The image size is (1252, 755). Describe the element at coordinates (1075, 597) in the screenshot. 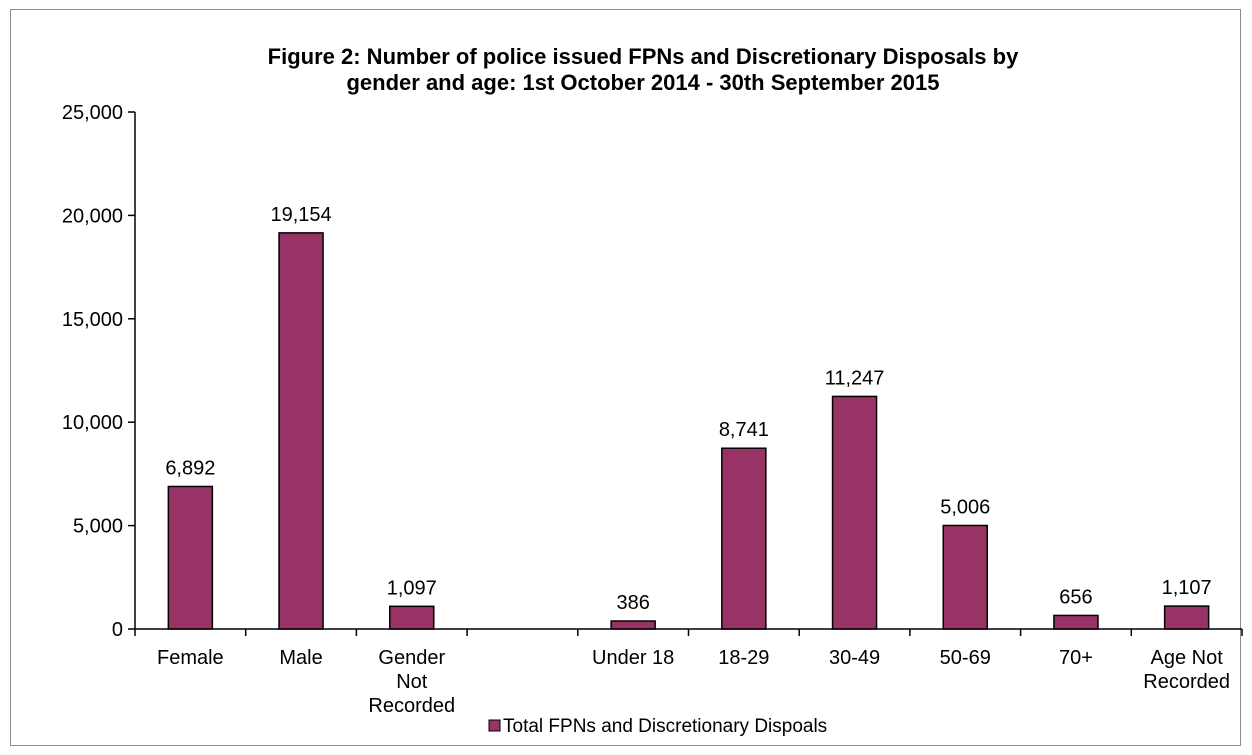

I see `data-label: 656` at that location.